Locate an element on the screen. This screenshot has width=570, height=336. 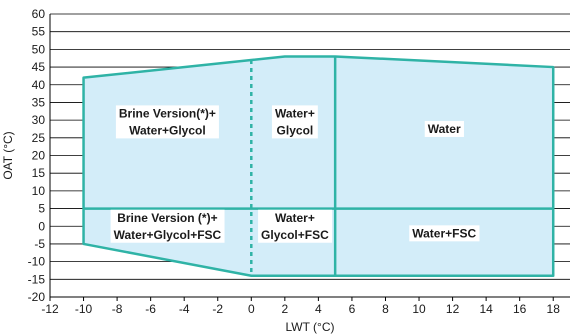
x-tick-label: 6 is located at coordinates (352, 309).